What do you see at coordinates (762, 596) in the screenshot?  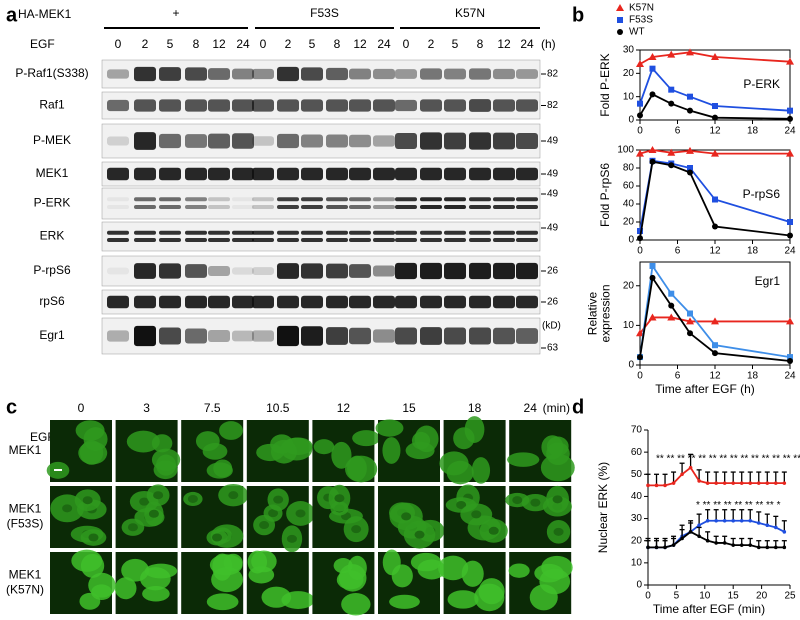 I see `x-tick-label: 20` at bounding box center [762, 596].